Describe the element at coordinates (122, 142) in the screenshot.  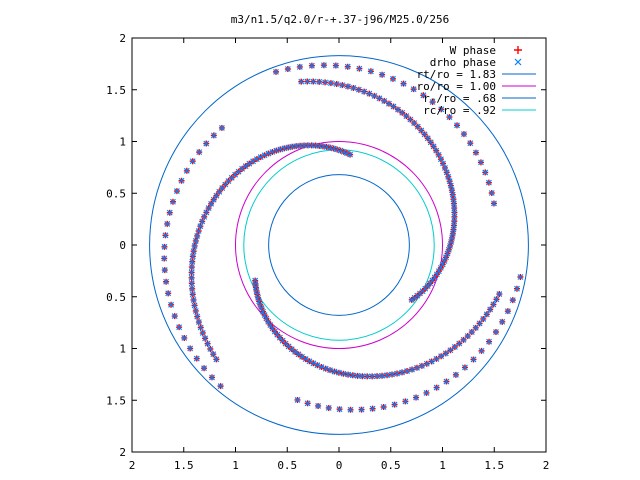
I see `y-tick-label: 1` at that location.